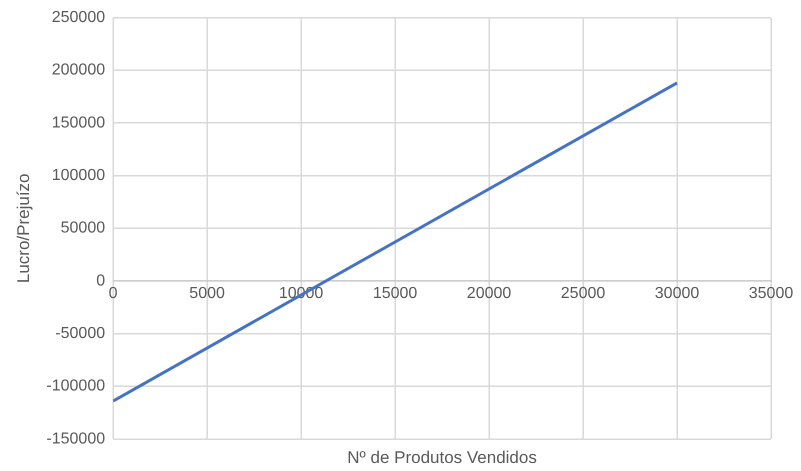 The height and width of the screenshot is (471, 801). I want to click on x-tick-label: 15000, so click(395, 293).